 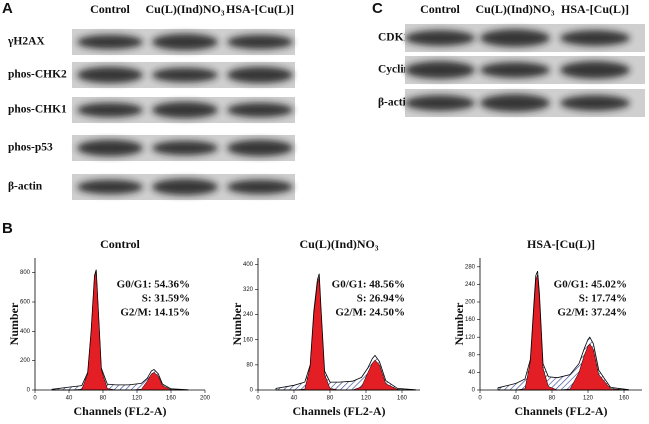 What do you see at coordinates (37, 75) in the screenshot?
I see `row-label: phos-CHK2` at bounding box center [37, 75].